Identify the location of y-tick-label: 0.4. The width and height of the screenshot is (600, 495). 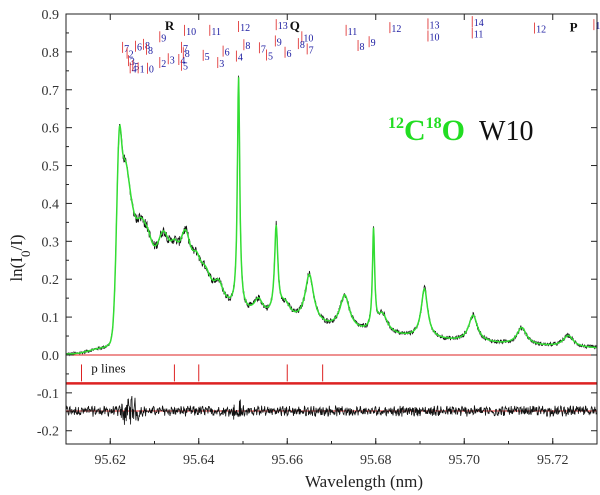
(51, 204).